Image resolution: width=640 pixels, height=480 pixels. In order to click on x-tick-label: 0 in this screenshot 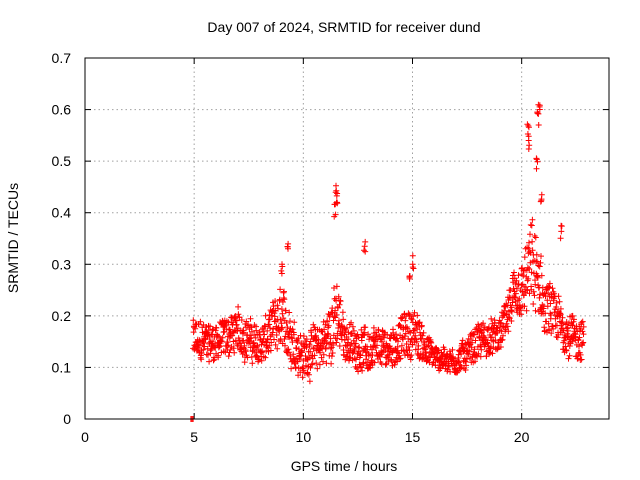, I will do `click(85, 437)`.